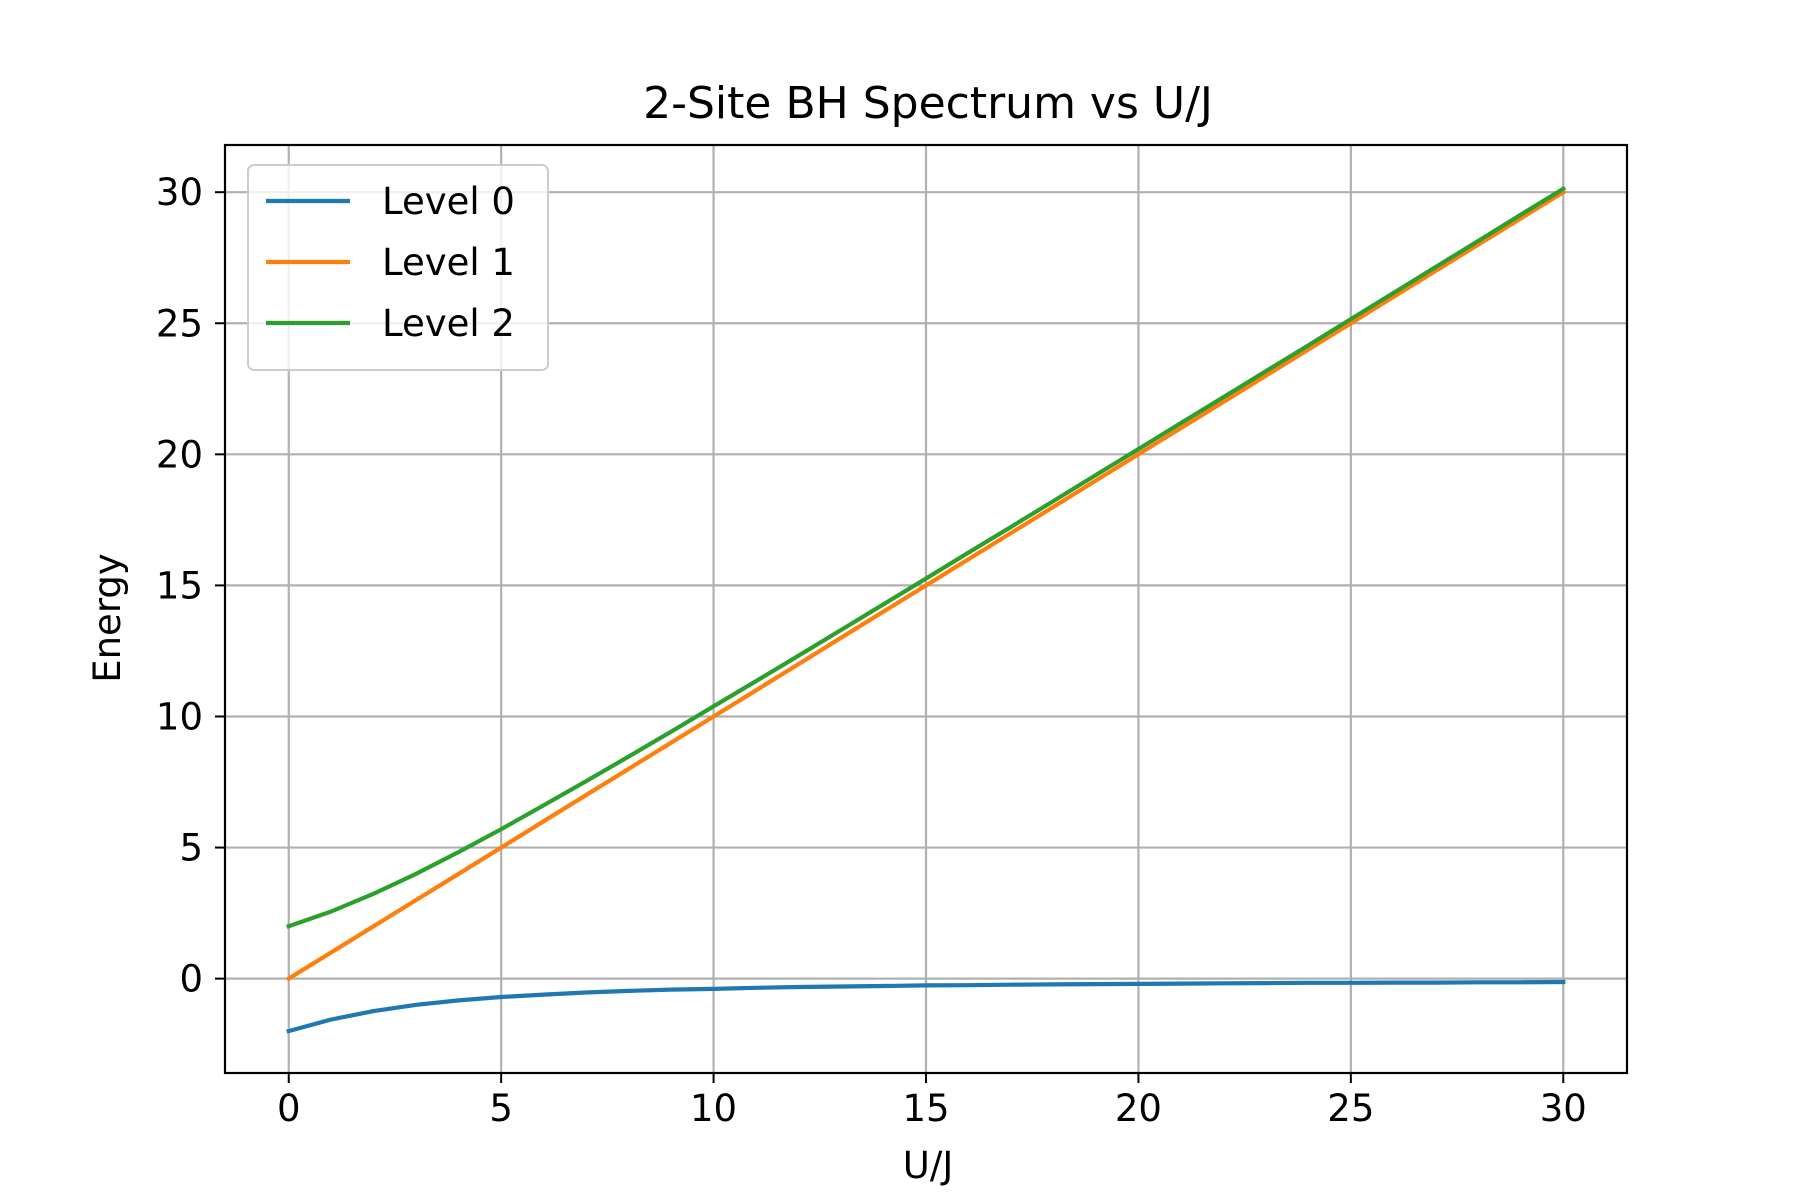 The width and height of the screenshot is (1800, 1200). What do you see at coordinates (1138, 1108) in the screenshot?
I see `x-tick-label: 20` at bounding box center [1138, 1108].